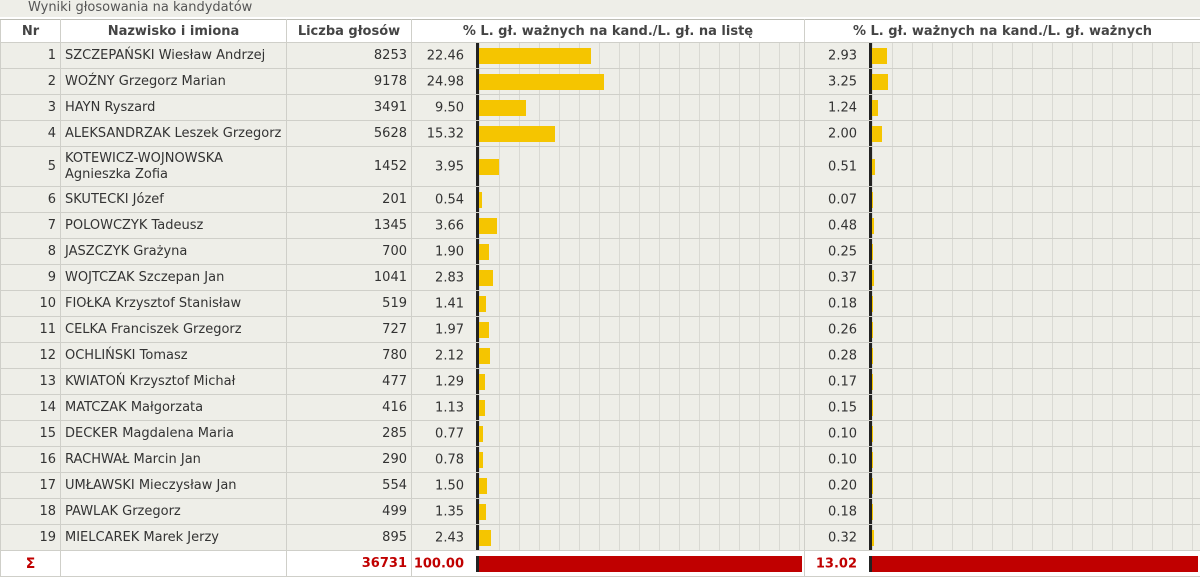  Describe the element at coordinates (349, 55) in the screenshot. I see `vote-count: 8253` at that location.